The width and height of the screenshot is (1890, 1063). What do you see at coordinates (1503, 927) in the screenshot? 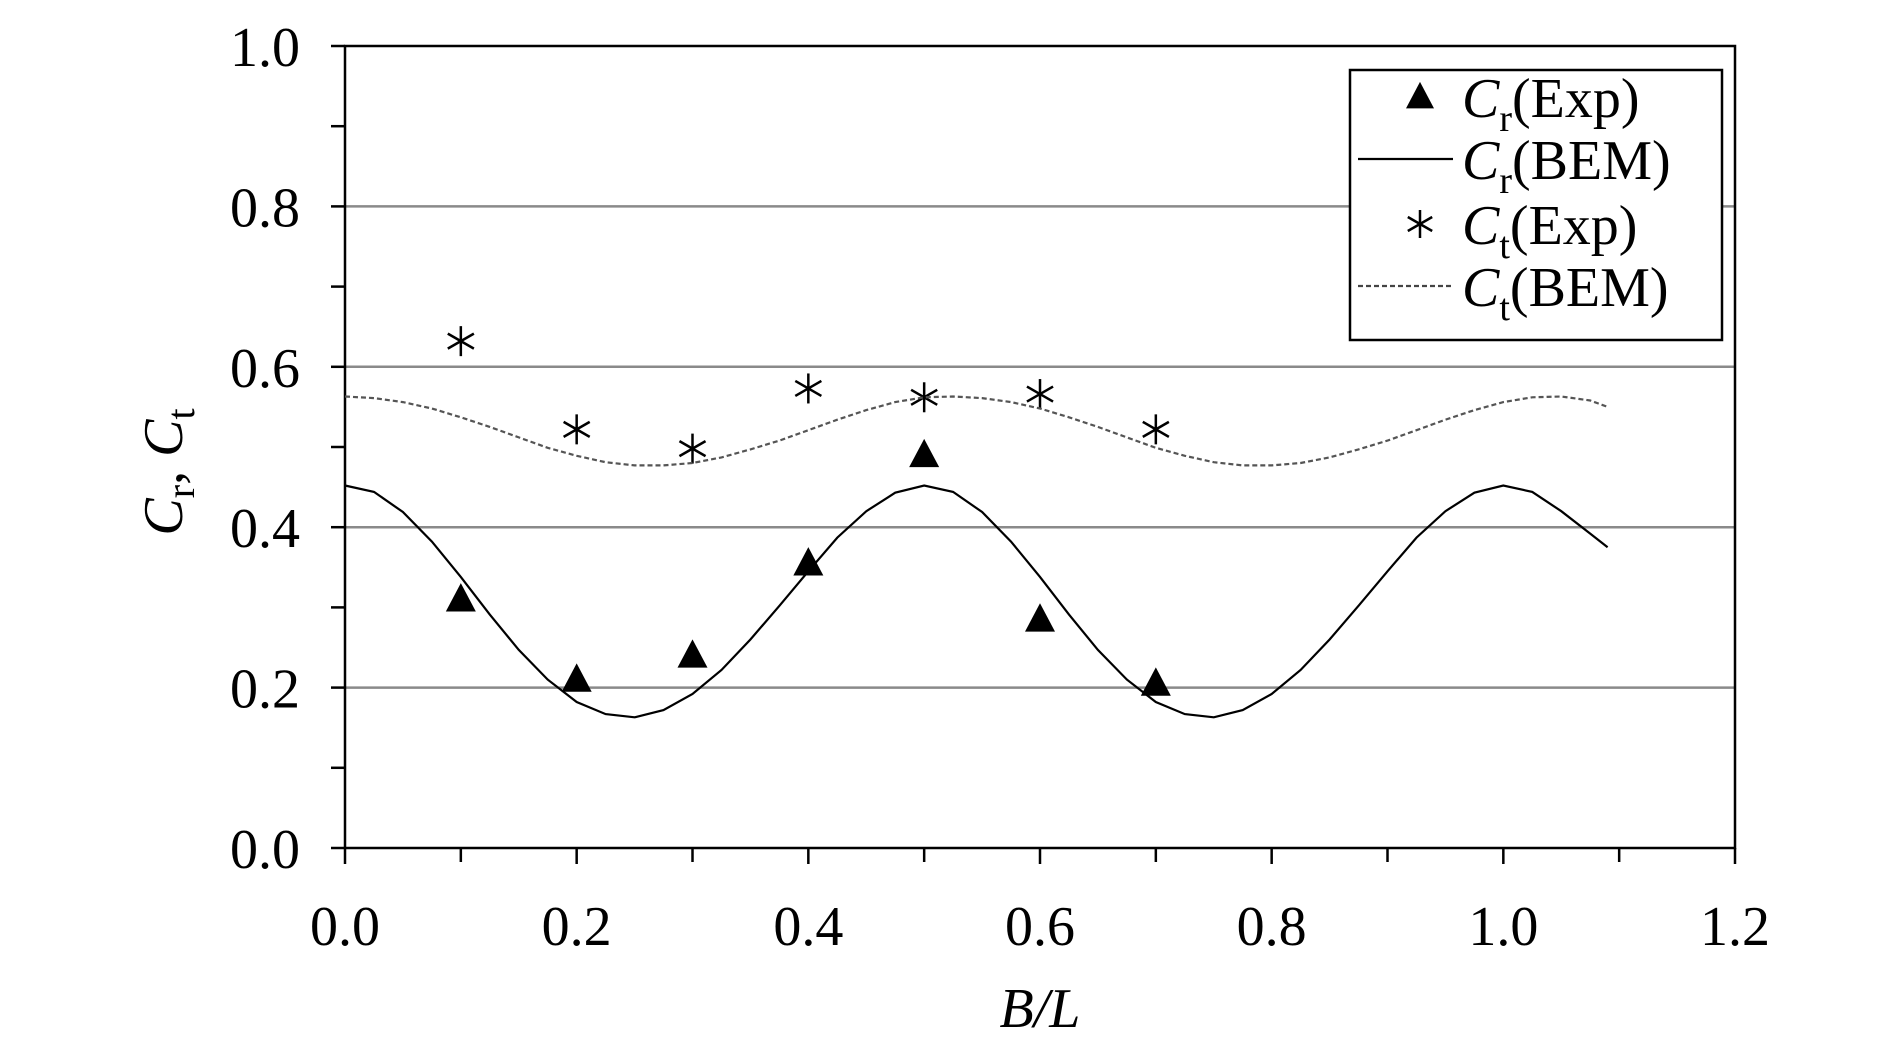
I see `x-tick-label-5: 1.0` at bounding box center [1503, 927].